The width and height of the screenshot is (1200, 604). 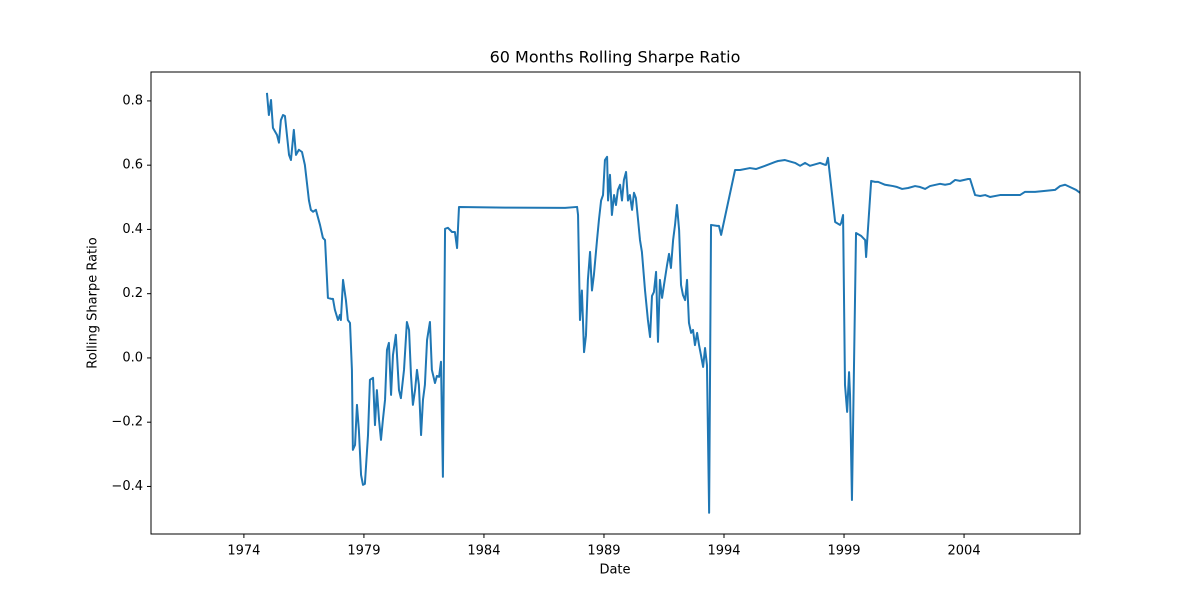 I want to click on x-axis-label: Date, so click(x=614, y=570).